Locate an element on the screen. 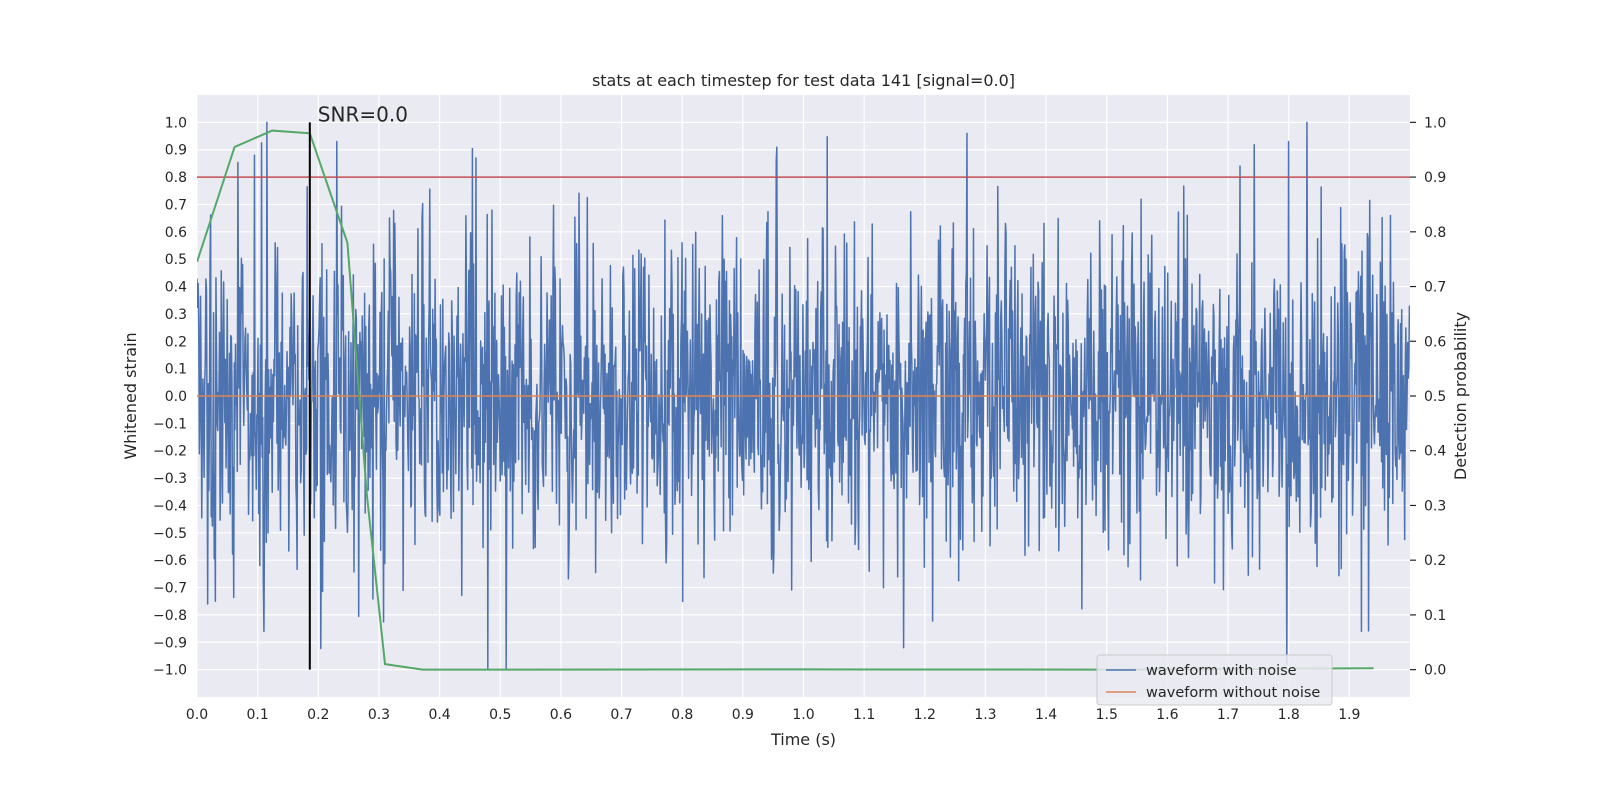 The height and width of the screenshot is (800, 1600). x-tick-label: 1.5 is located at coordinates (1107, 715).